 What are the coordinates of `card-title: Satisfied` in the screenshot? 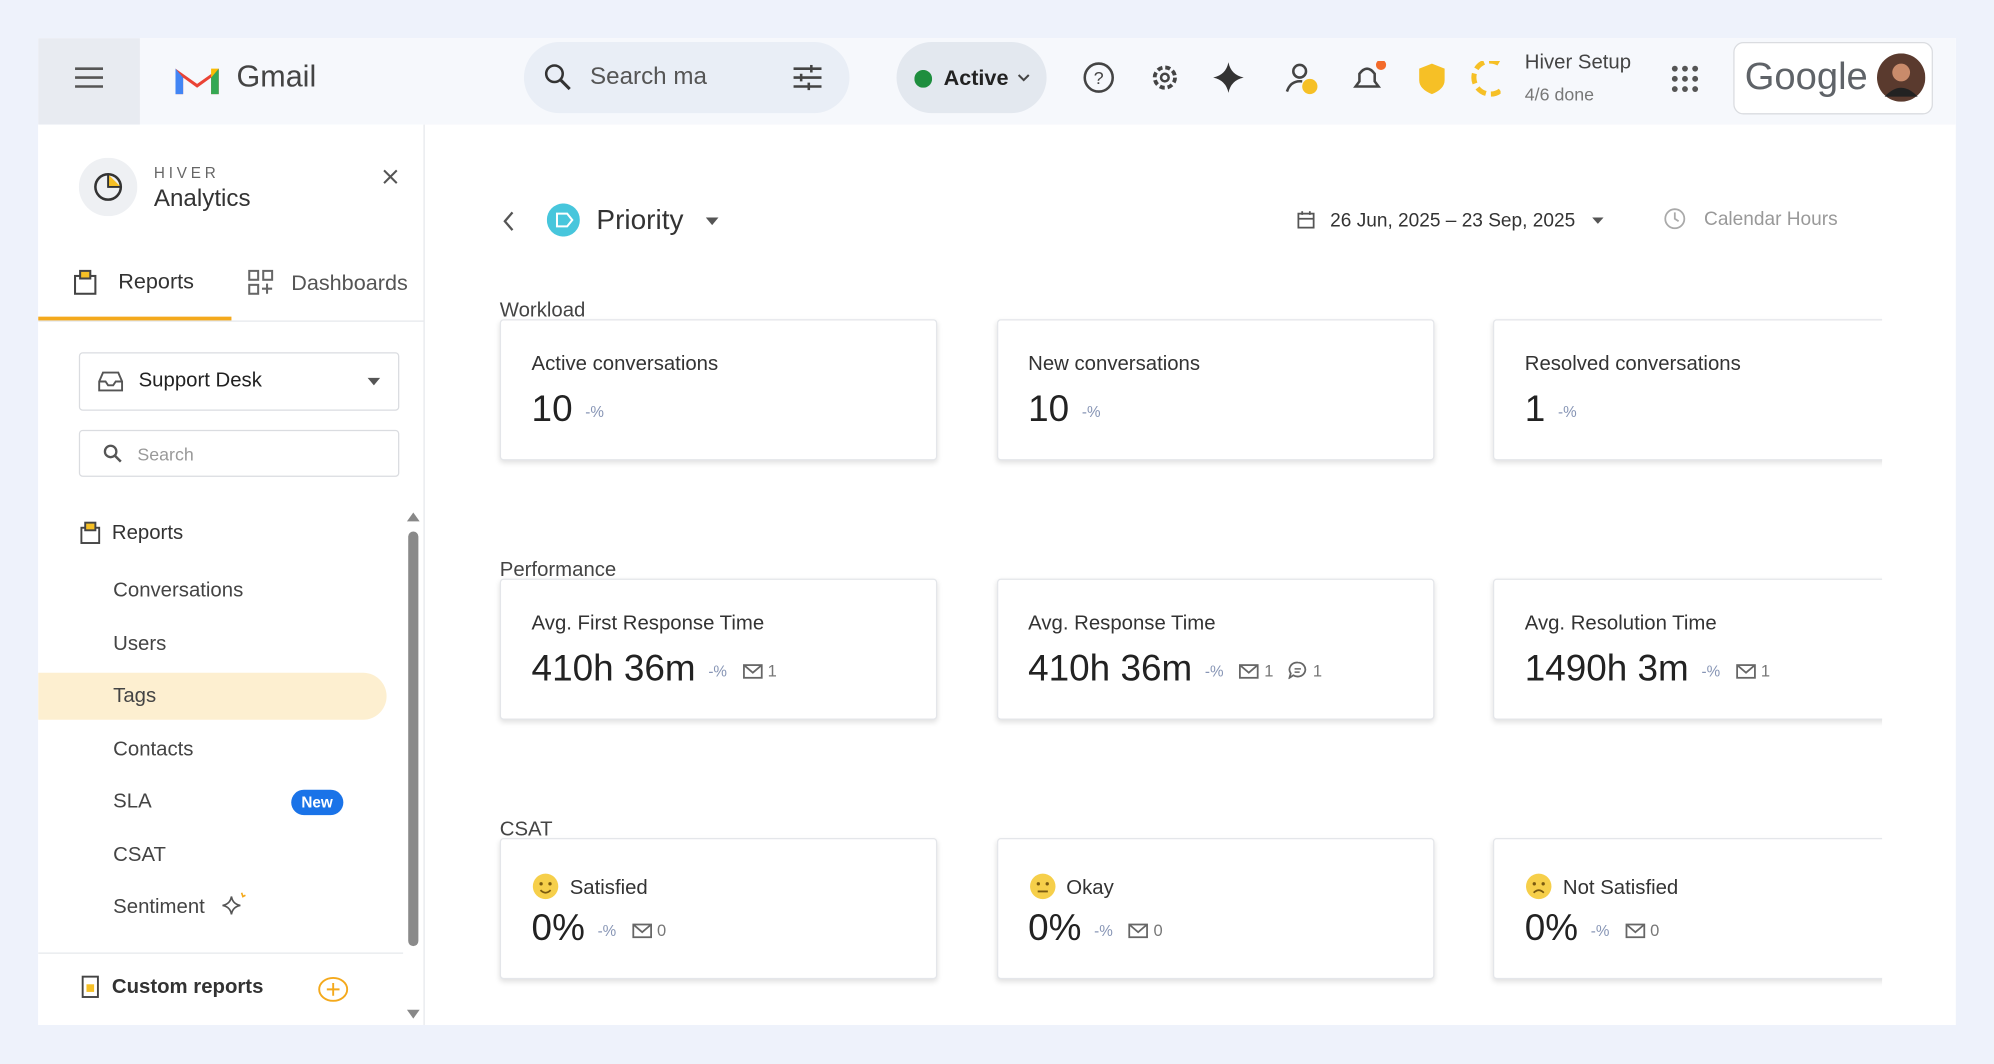 It's located at (590, 886).